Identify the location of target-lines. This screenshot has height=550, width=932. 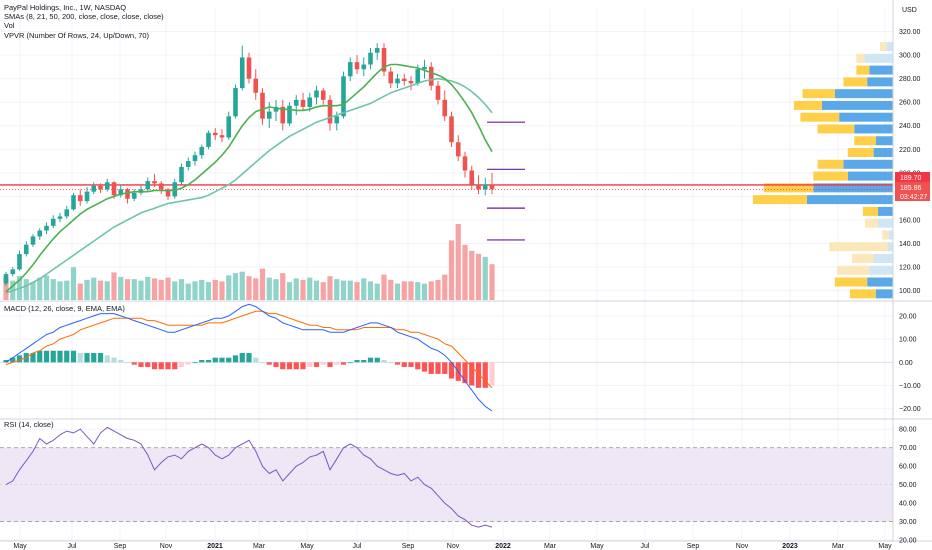
(506, 181).